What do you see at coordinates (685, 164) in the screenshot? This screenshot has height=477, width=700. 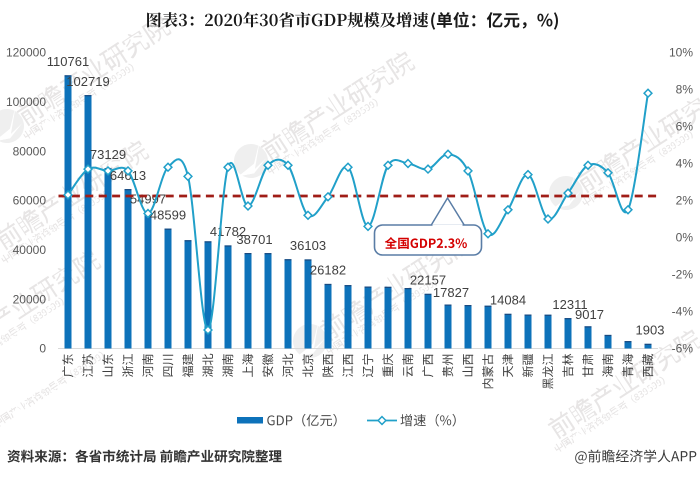 I see `svg-text: 4%` at bounding box center [685, 164].